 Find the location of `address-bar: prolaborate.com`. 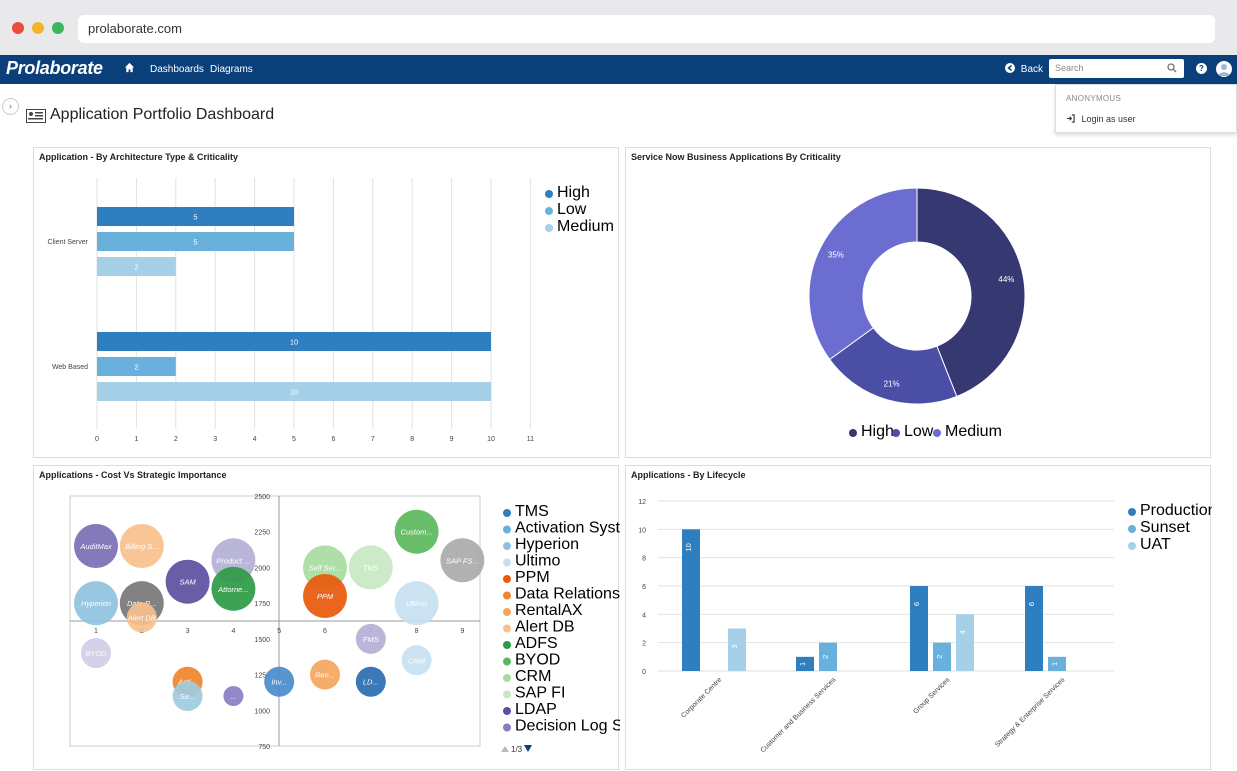

address-bar: prolaborate.com is located at coordinates (646, 29).